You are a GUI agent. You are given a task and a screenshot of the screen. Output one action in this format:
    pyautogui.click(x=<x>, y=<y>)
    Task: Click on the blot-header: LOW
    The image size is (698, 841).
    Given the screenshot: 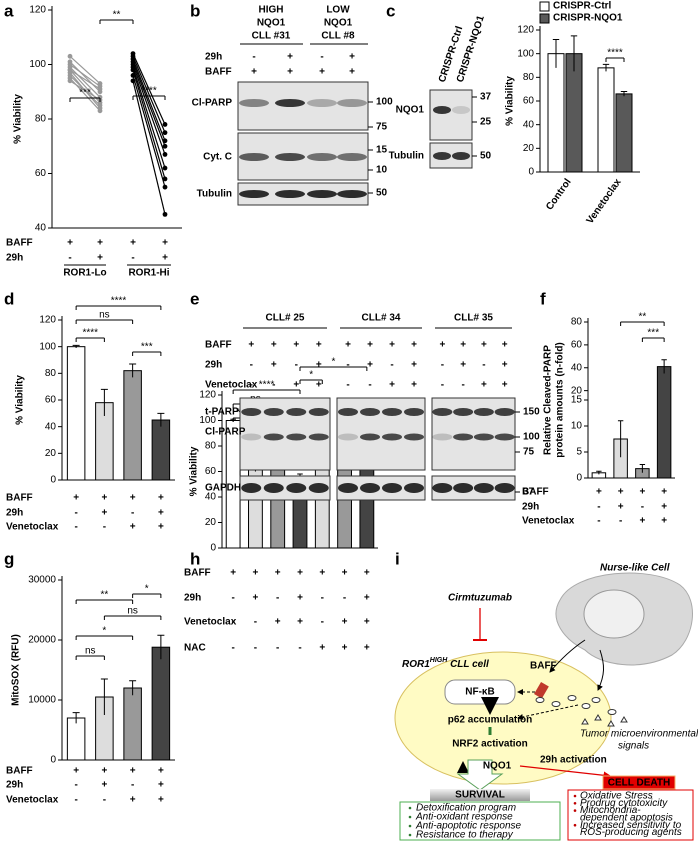 What is the action you would take?
    pyautogui.click(x=338, y=10)
    